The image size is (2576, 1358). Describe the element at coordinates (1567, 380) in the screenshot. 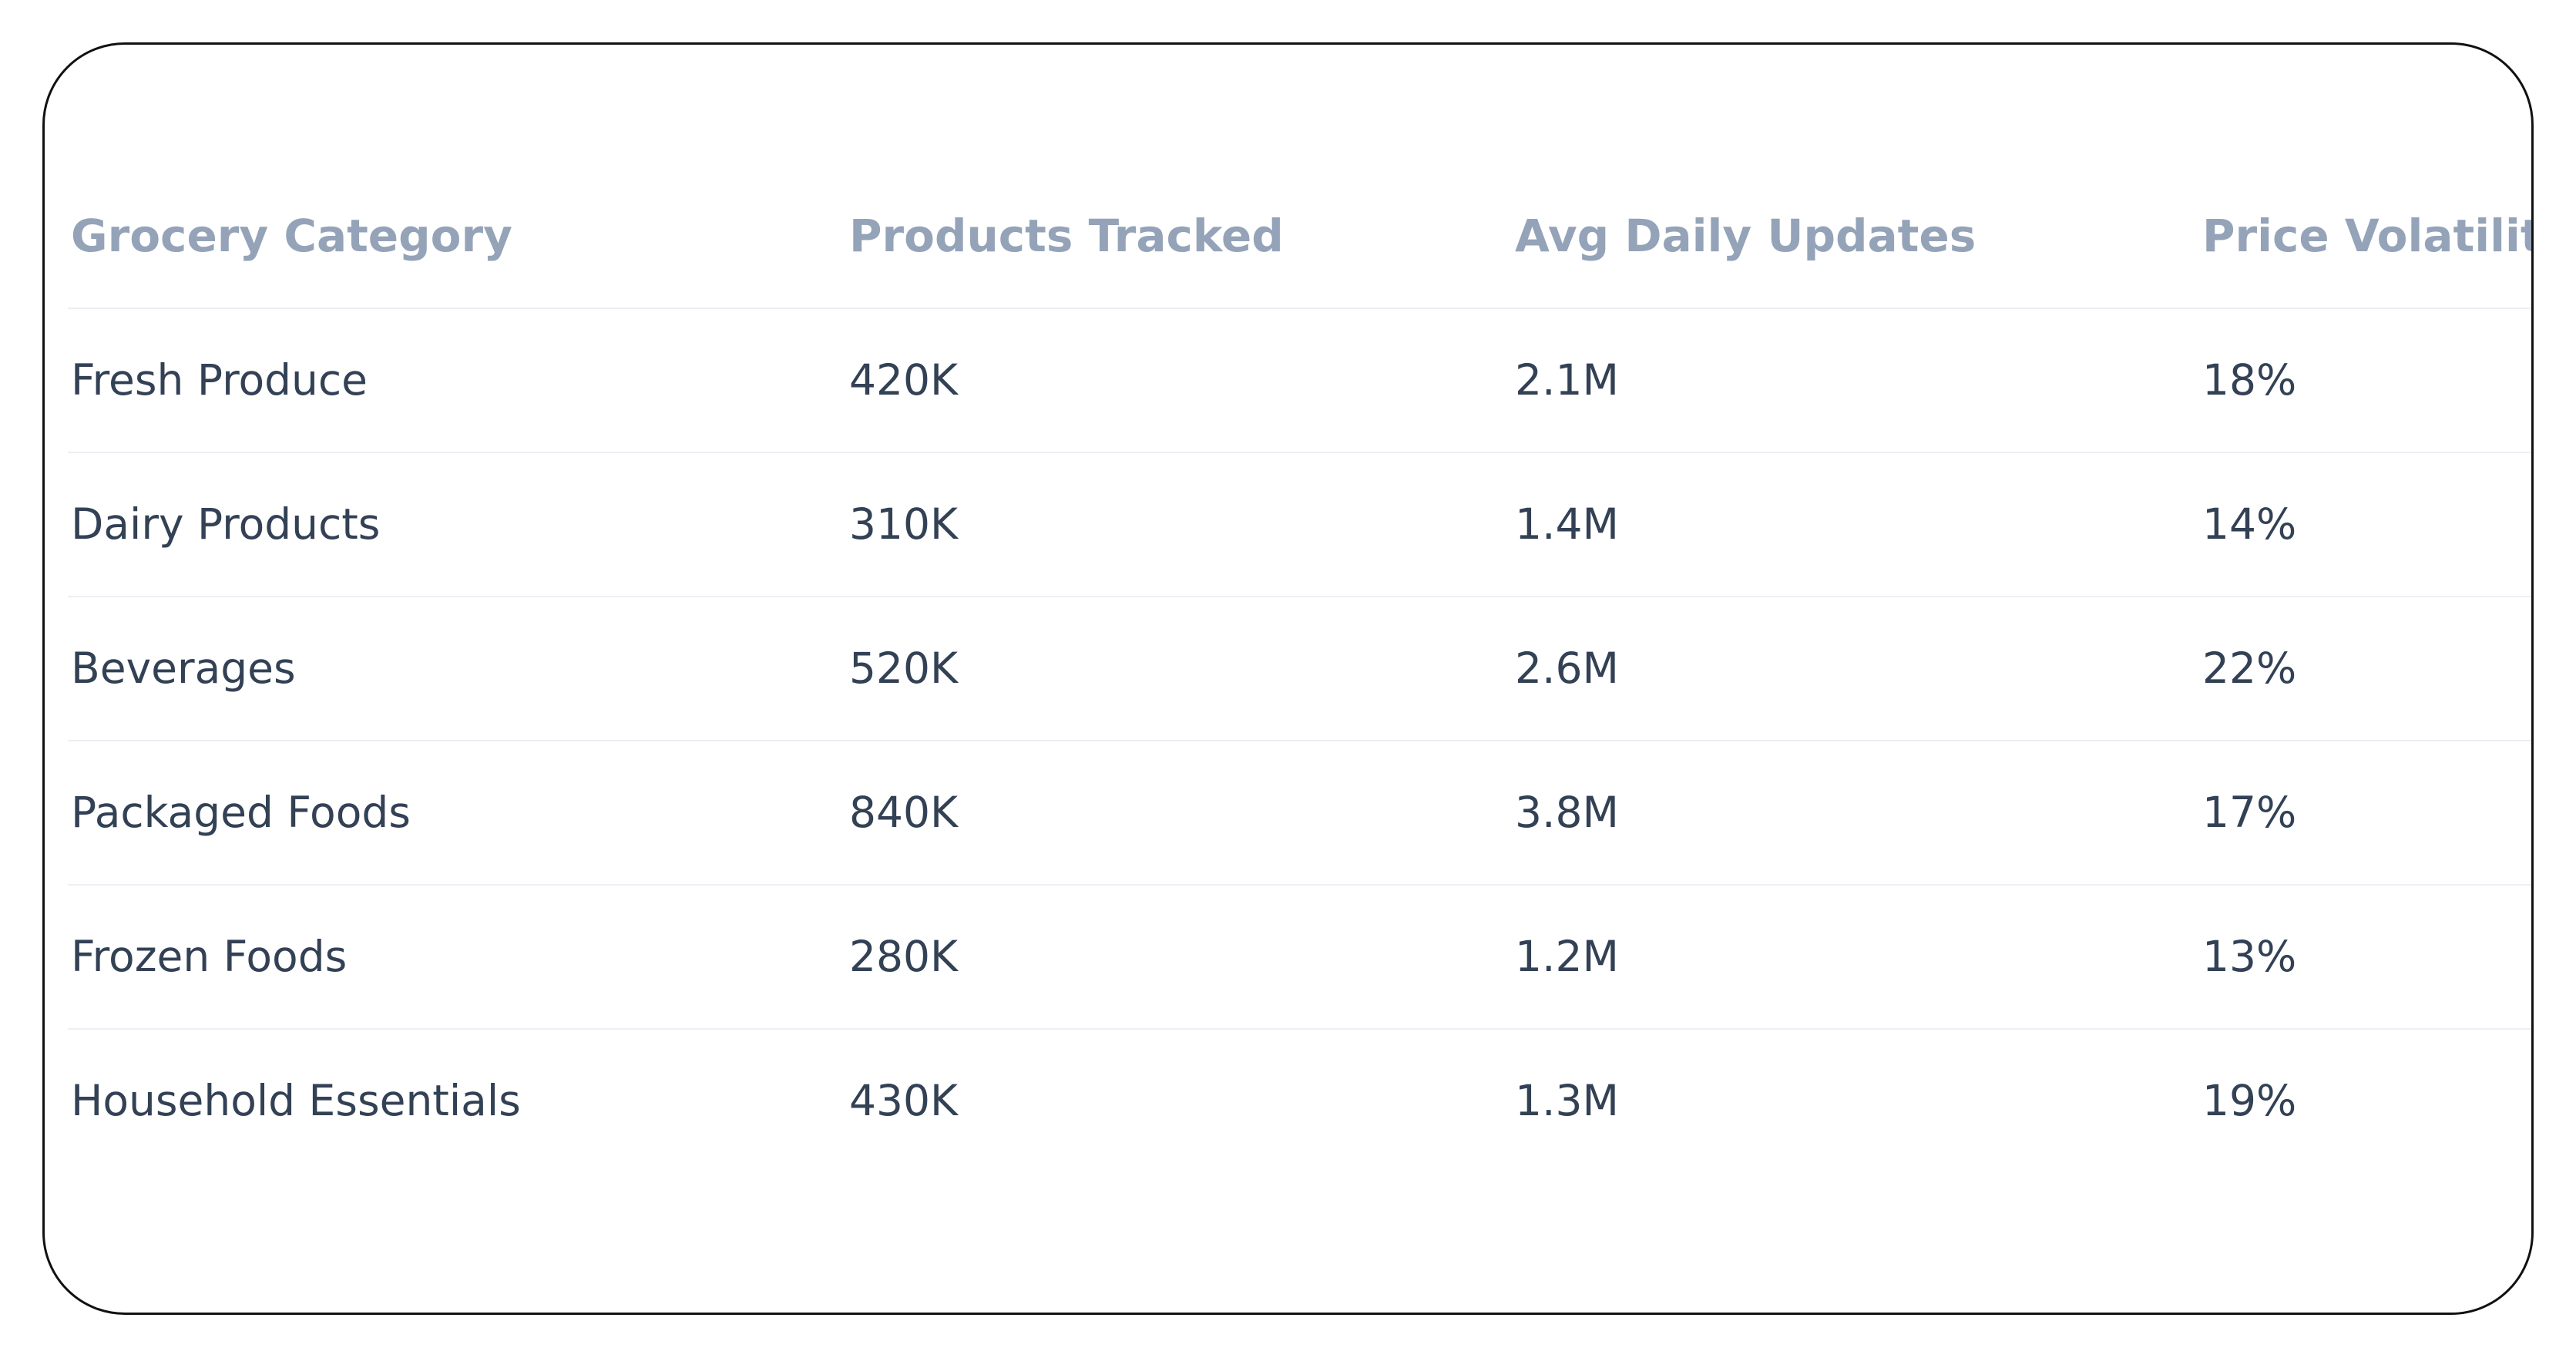

I see `table-cell: 2.1M` at that location.